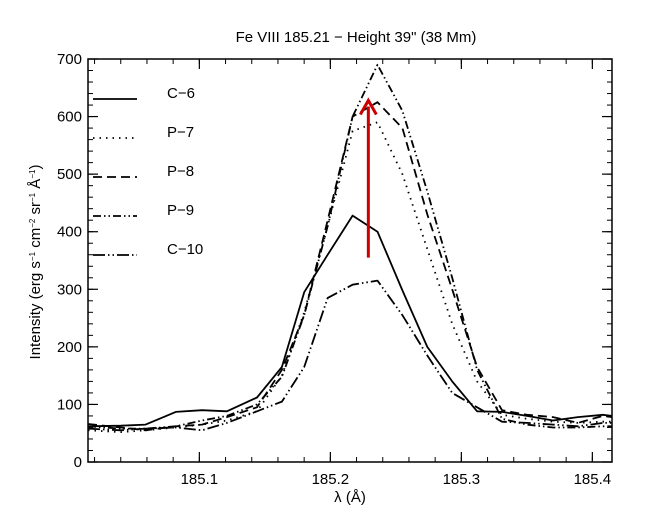 Image resolution: width=666 pixels, height=532 pixels. Describe the element at coordinates (69, 289) in the screenshot. I see `y-tick-label: 300` at that location.